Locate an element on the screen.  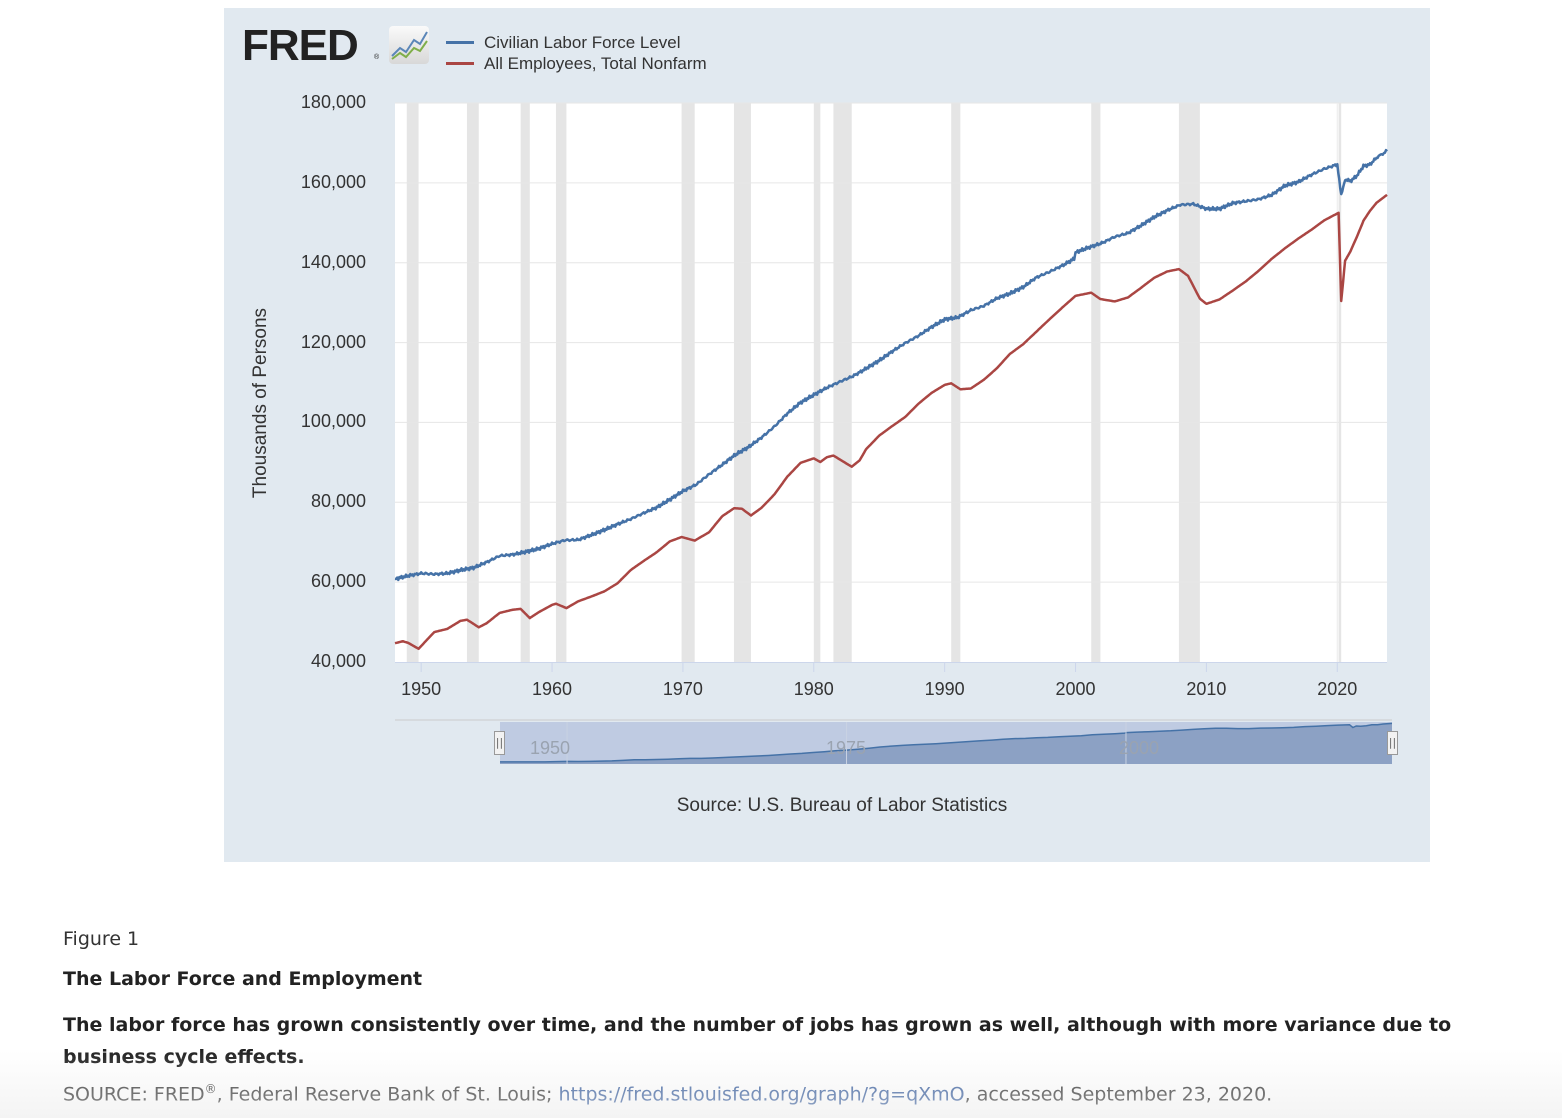
source-mid: , Federal Reserve Bank of St. Louis; is located at coordinates (387, 1094).